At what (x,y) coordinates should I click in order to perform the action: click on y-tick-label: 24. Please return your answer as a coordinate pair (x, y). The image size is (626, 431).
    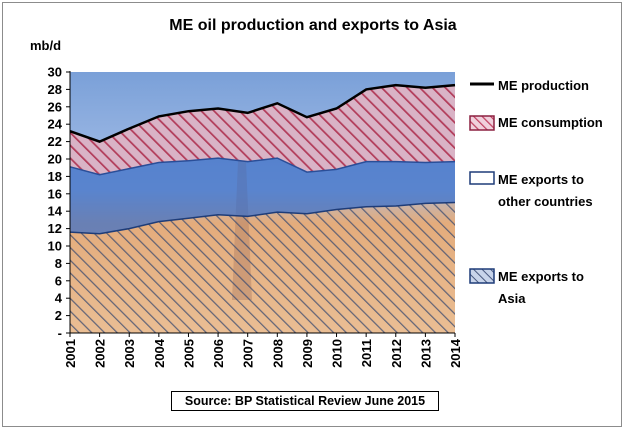
    Looking at the image, I should click on (55, 124).